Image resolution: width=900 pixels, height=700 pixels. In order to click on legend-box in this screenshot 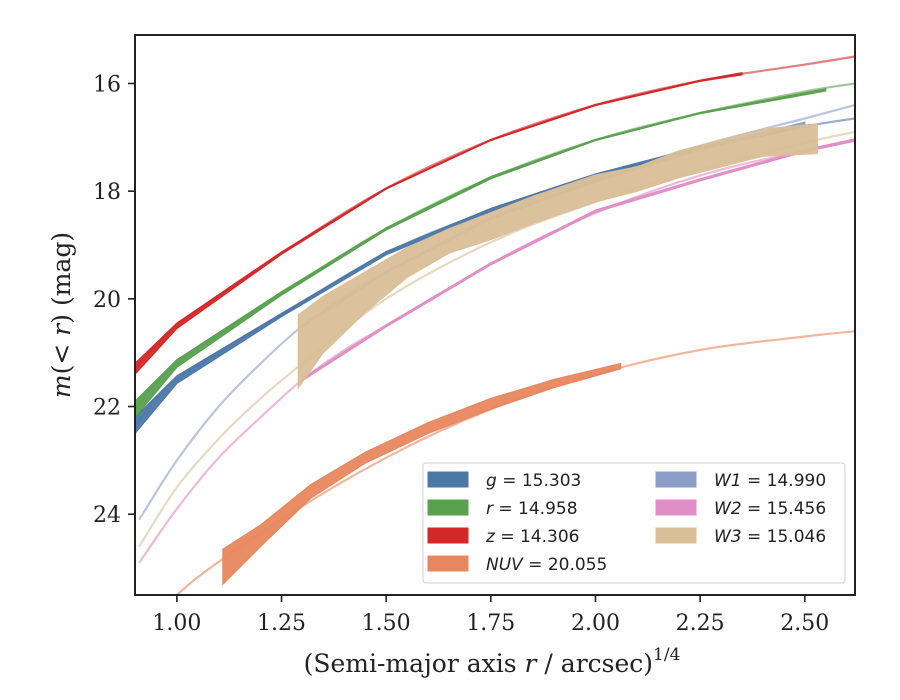, I will do `click(634, 523)`.